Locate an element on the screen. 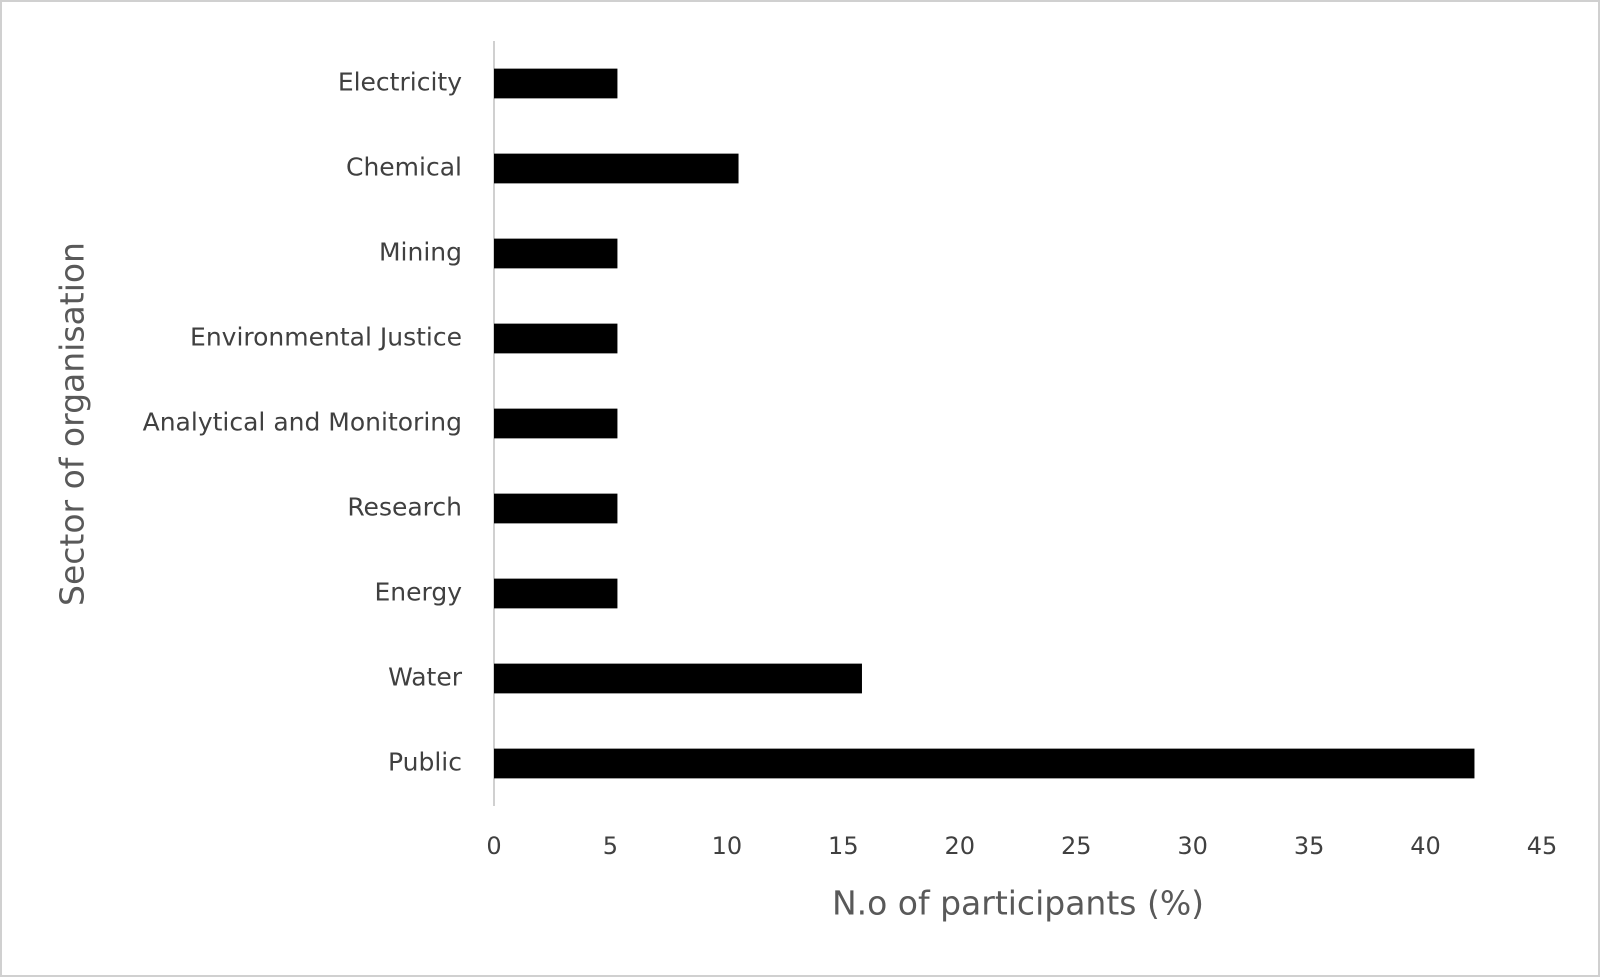 Image resolution: width=1600 pixels, height=977 pixels. x-tick-label: 25 is located at coordinates (1076, 846).